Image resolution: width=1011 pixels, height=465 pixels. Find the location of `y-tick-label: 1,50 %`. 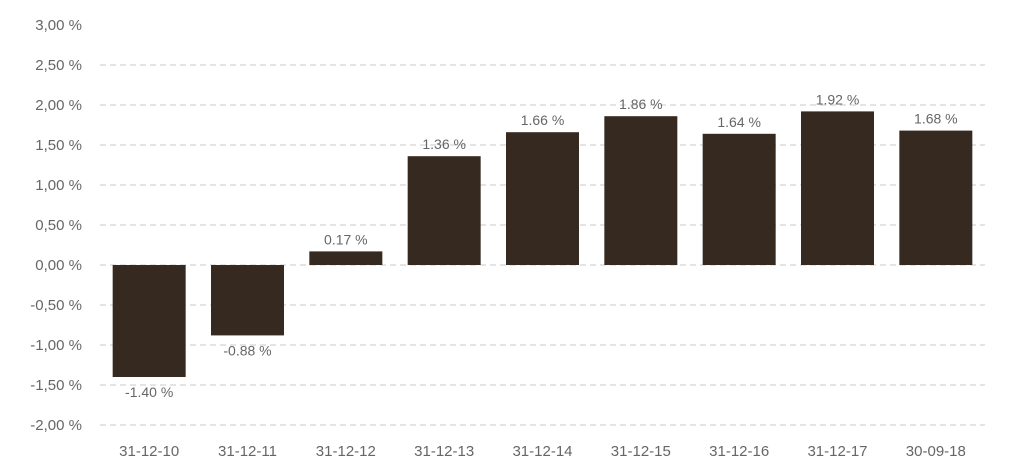

y-tick-label: 1,50 % is located at coordinates (58, 145).